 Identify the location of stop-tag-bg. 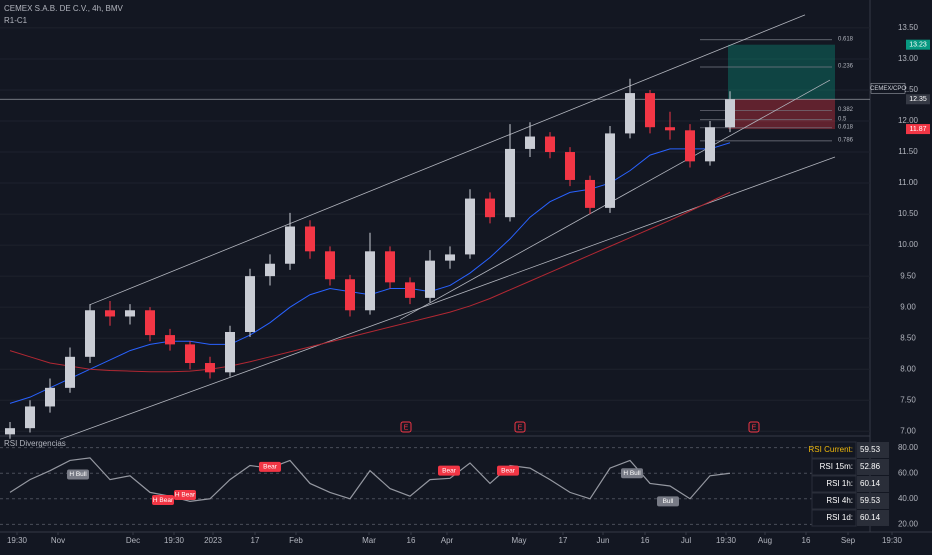
(918, 129).